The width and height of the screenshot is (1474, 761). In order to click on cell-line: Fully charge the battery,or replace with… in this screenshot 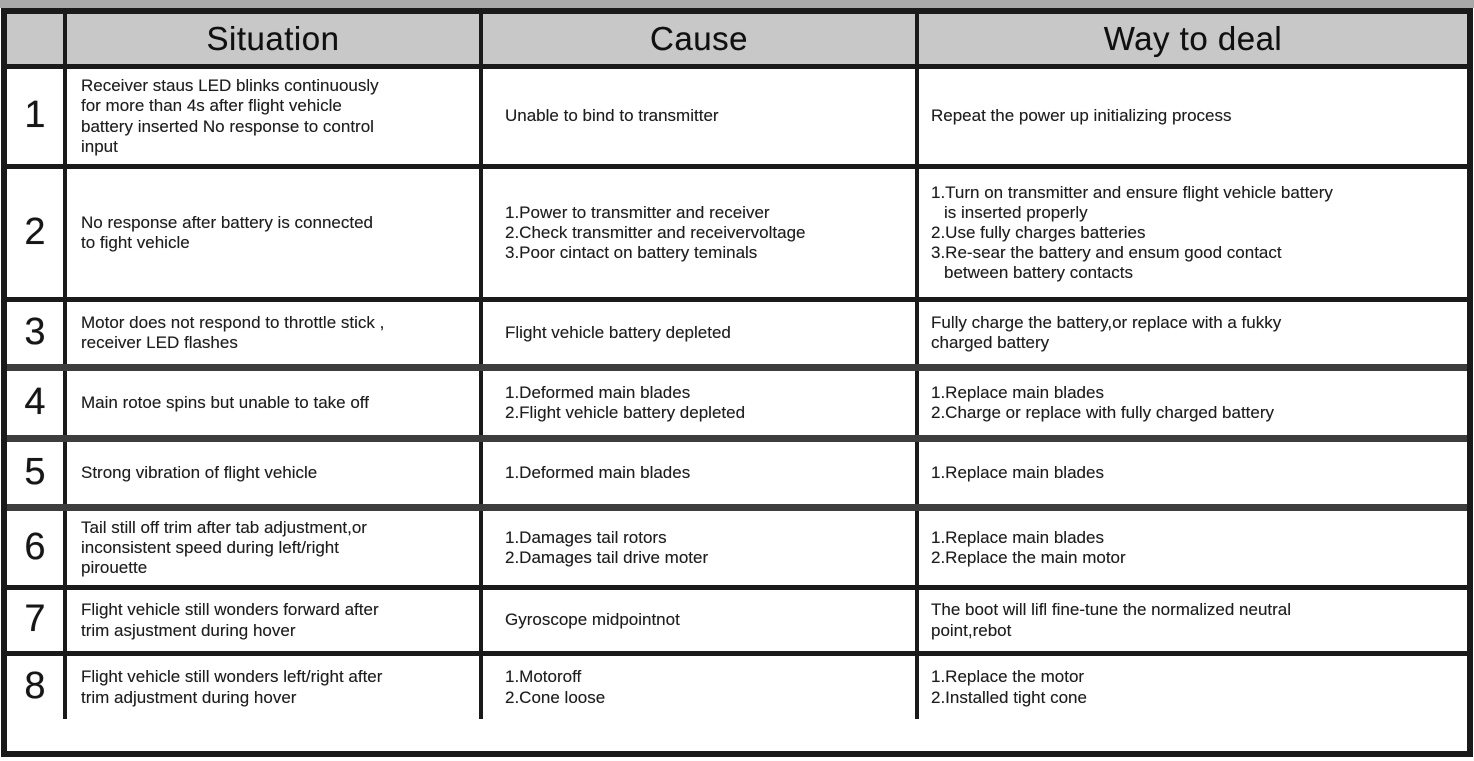, I will do `click(1106, 322)`.